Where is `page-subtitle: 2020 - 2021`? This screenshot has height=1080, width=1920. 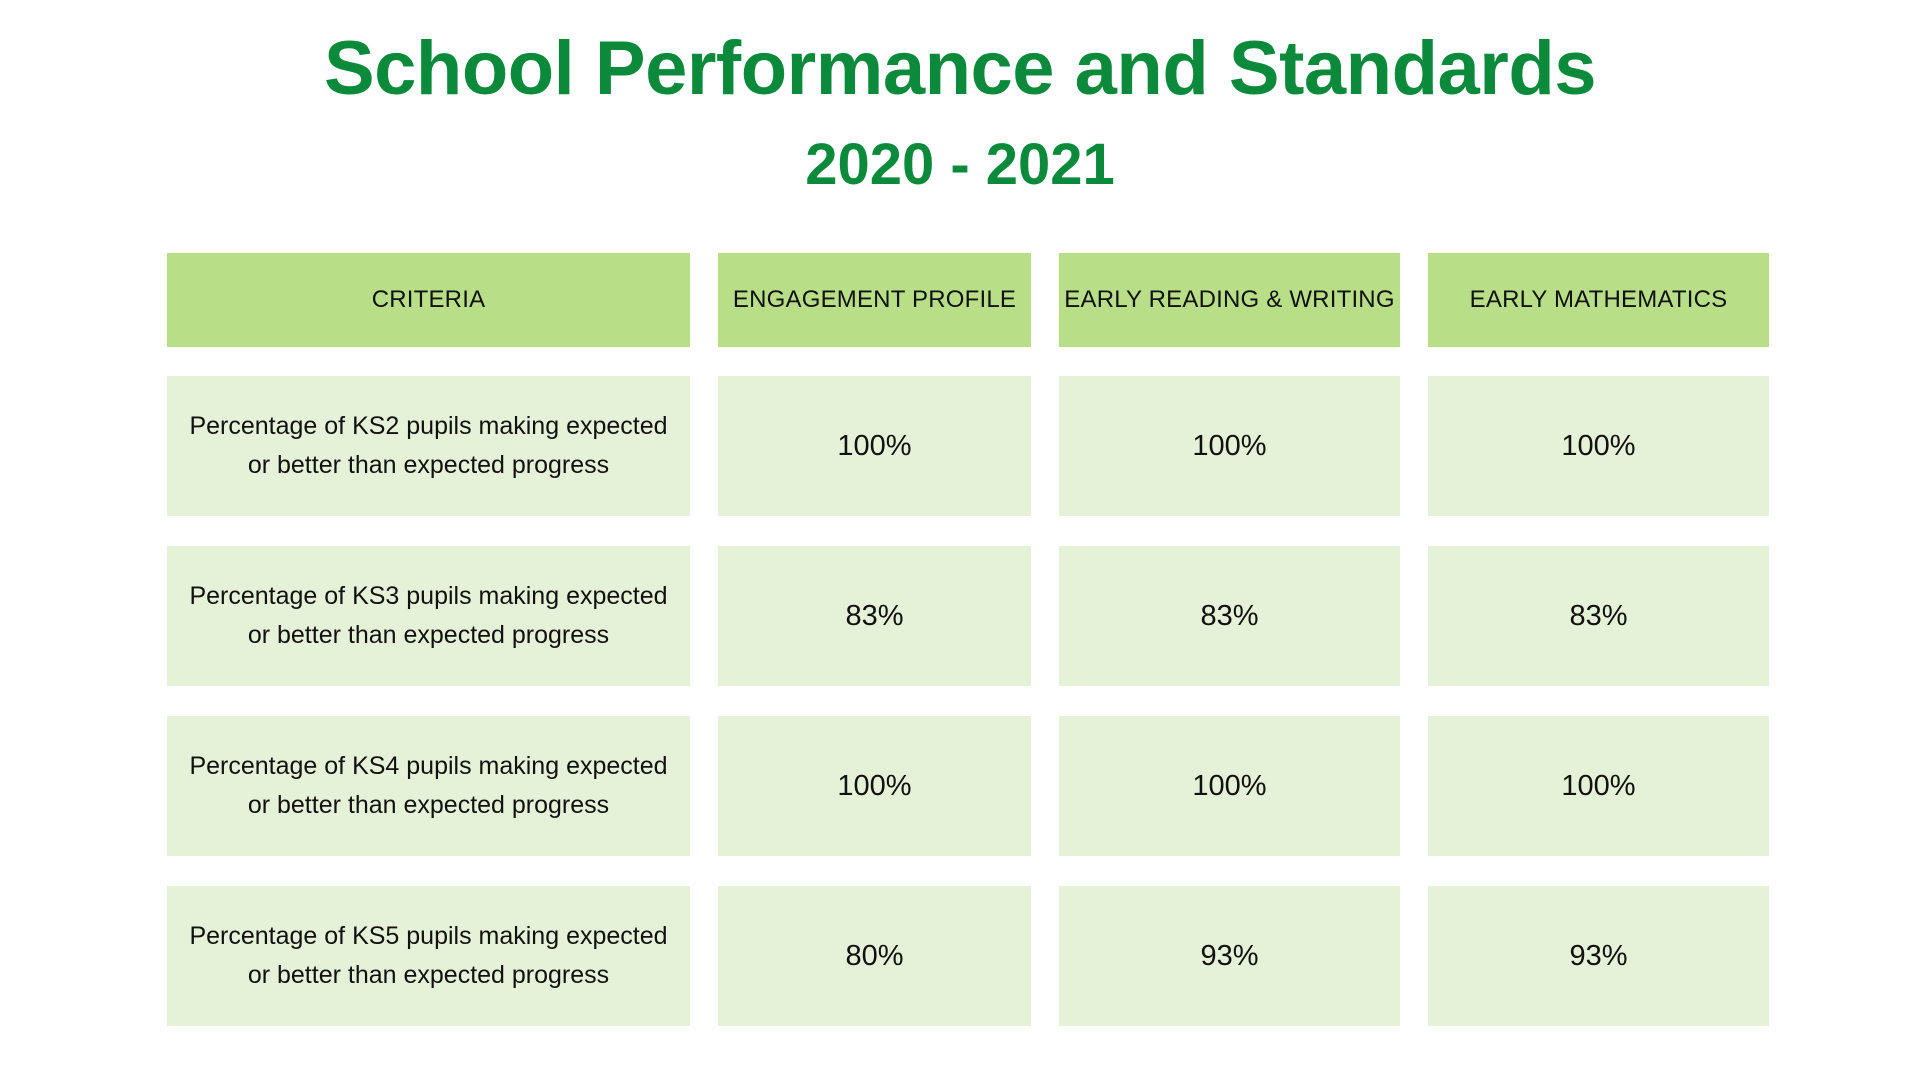
page-subtitle: 2020 - 2021 is located at coordinates (960, 164).